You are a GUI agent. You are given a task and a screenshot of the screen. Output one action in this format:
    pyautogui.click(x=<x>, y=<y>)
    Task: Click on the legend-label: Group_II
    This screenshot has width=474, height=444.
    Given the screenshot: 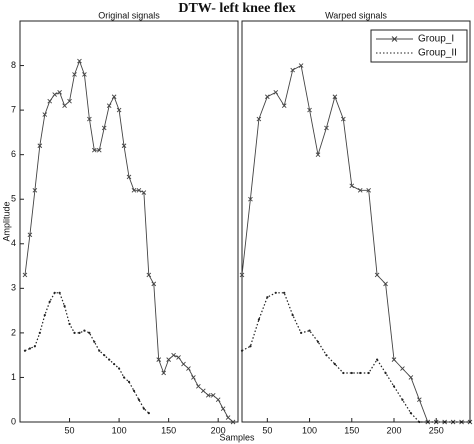 What is the action you would take?
    pyautogui.click(x=437, y=53)
    